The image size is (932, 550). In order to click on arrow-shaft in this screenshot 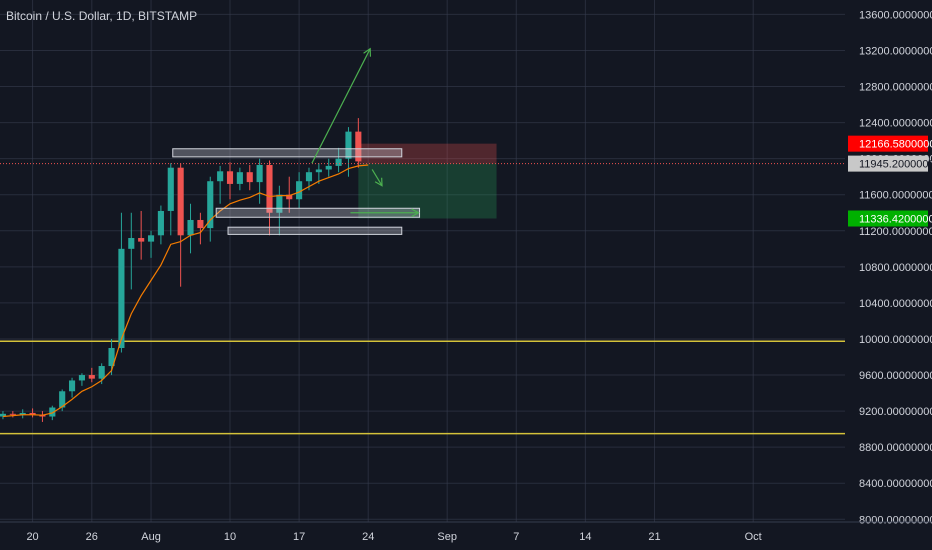, I will do `click(377, 178)`.